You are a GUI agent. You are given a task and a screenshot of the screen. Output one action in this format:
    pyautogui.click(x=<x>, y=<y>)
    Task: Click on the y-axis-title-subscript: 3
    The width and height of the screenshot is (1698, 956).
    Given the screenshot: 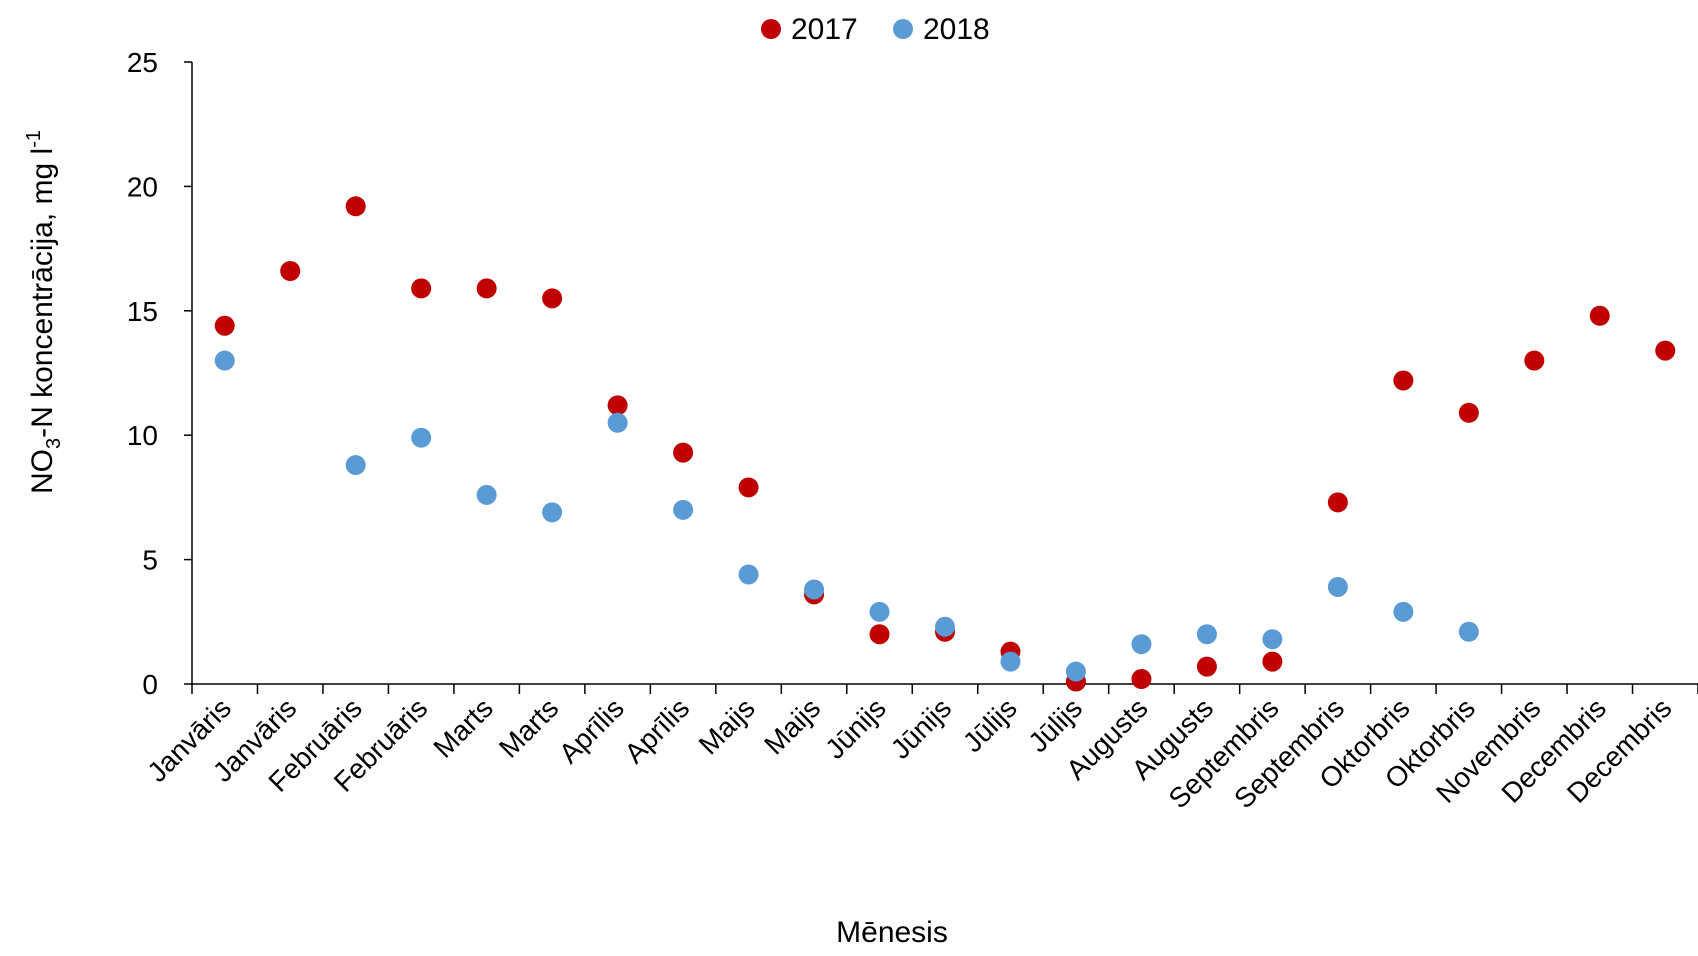 What is the action you would take?
    pyautogui.click(x=54, y=443)
    